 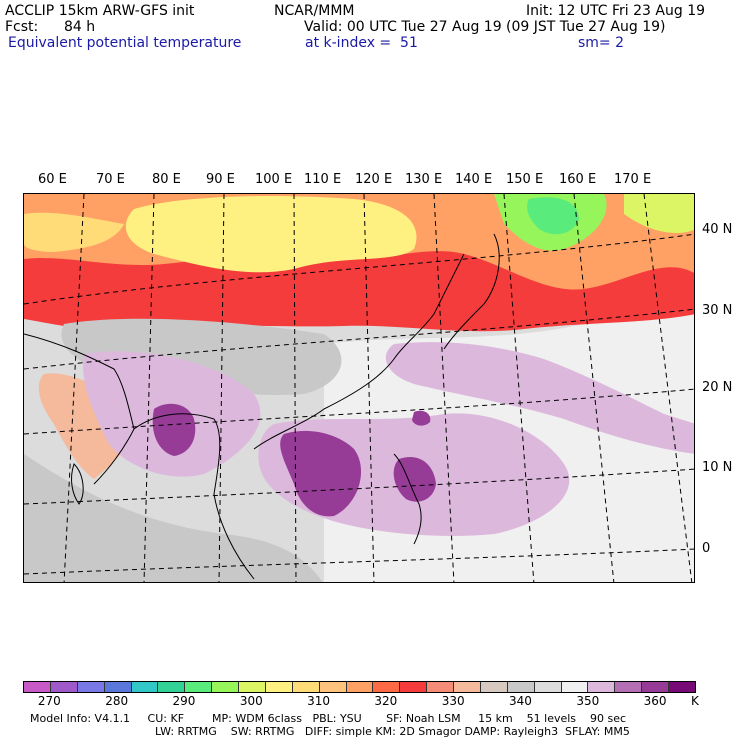 I want to click on lon-label: 80 E, so click(x=166, y=179).